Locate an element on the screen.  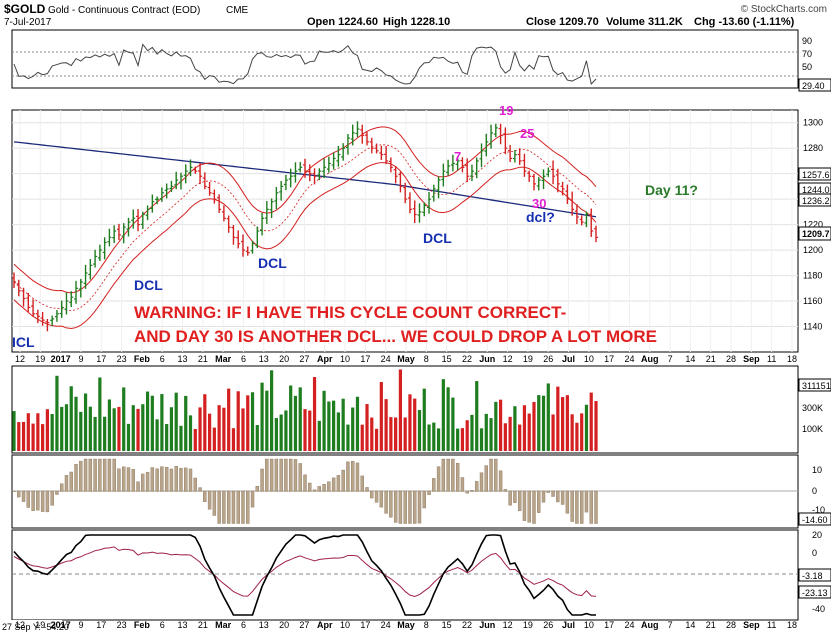
x-axis-label: 2017 is located at coordinates (61, 625).